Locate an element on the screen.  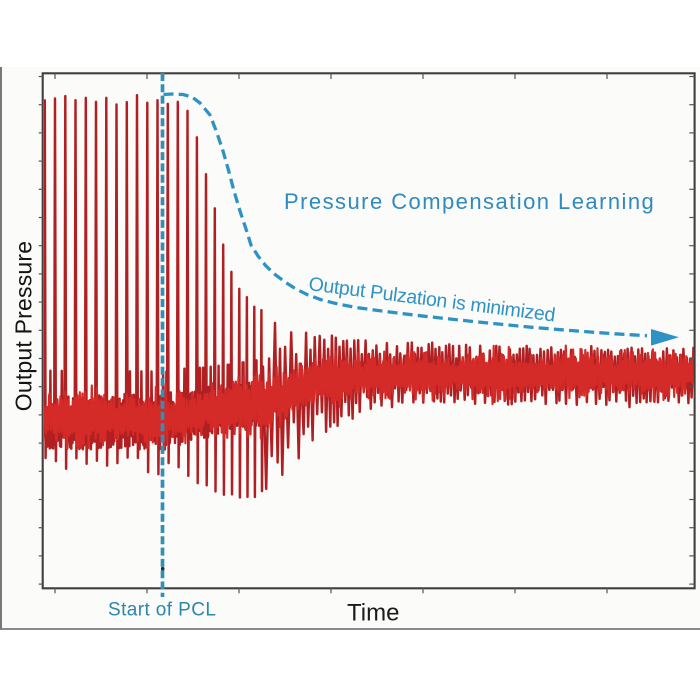
svg-text: Time is located at coordinates (373, 613).